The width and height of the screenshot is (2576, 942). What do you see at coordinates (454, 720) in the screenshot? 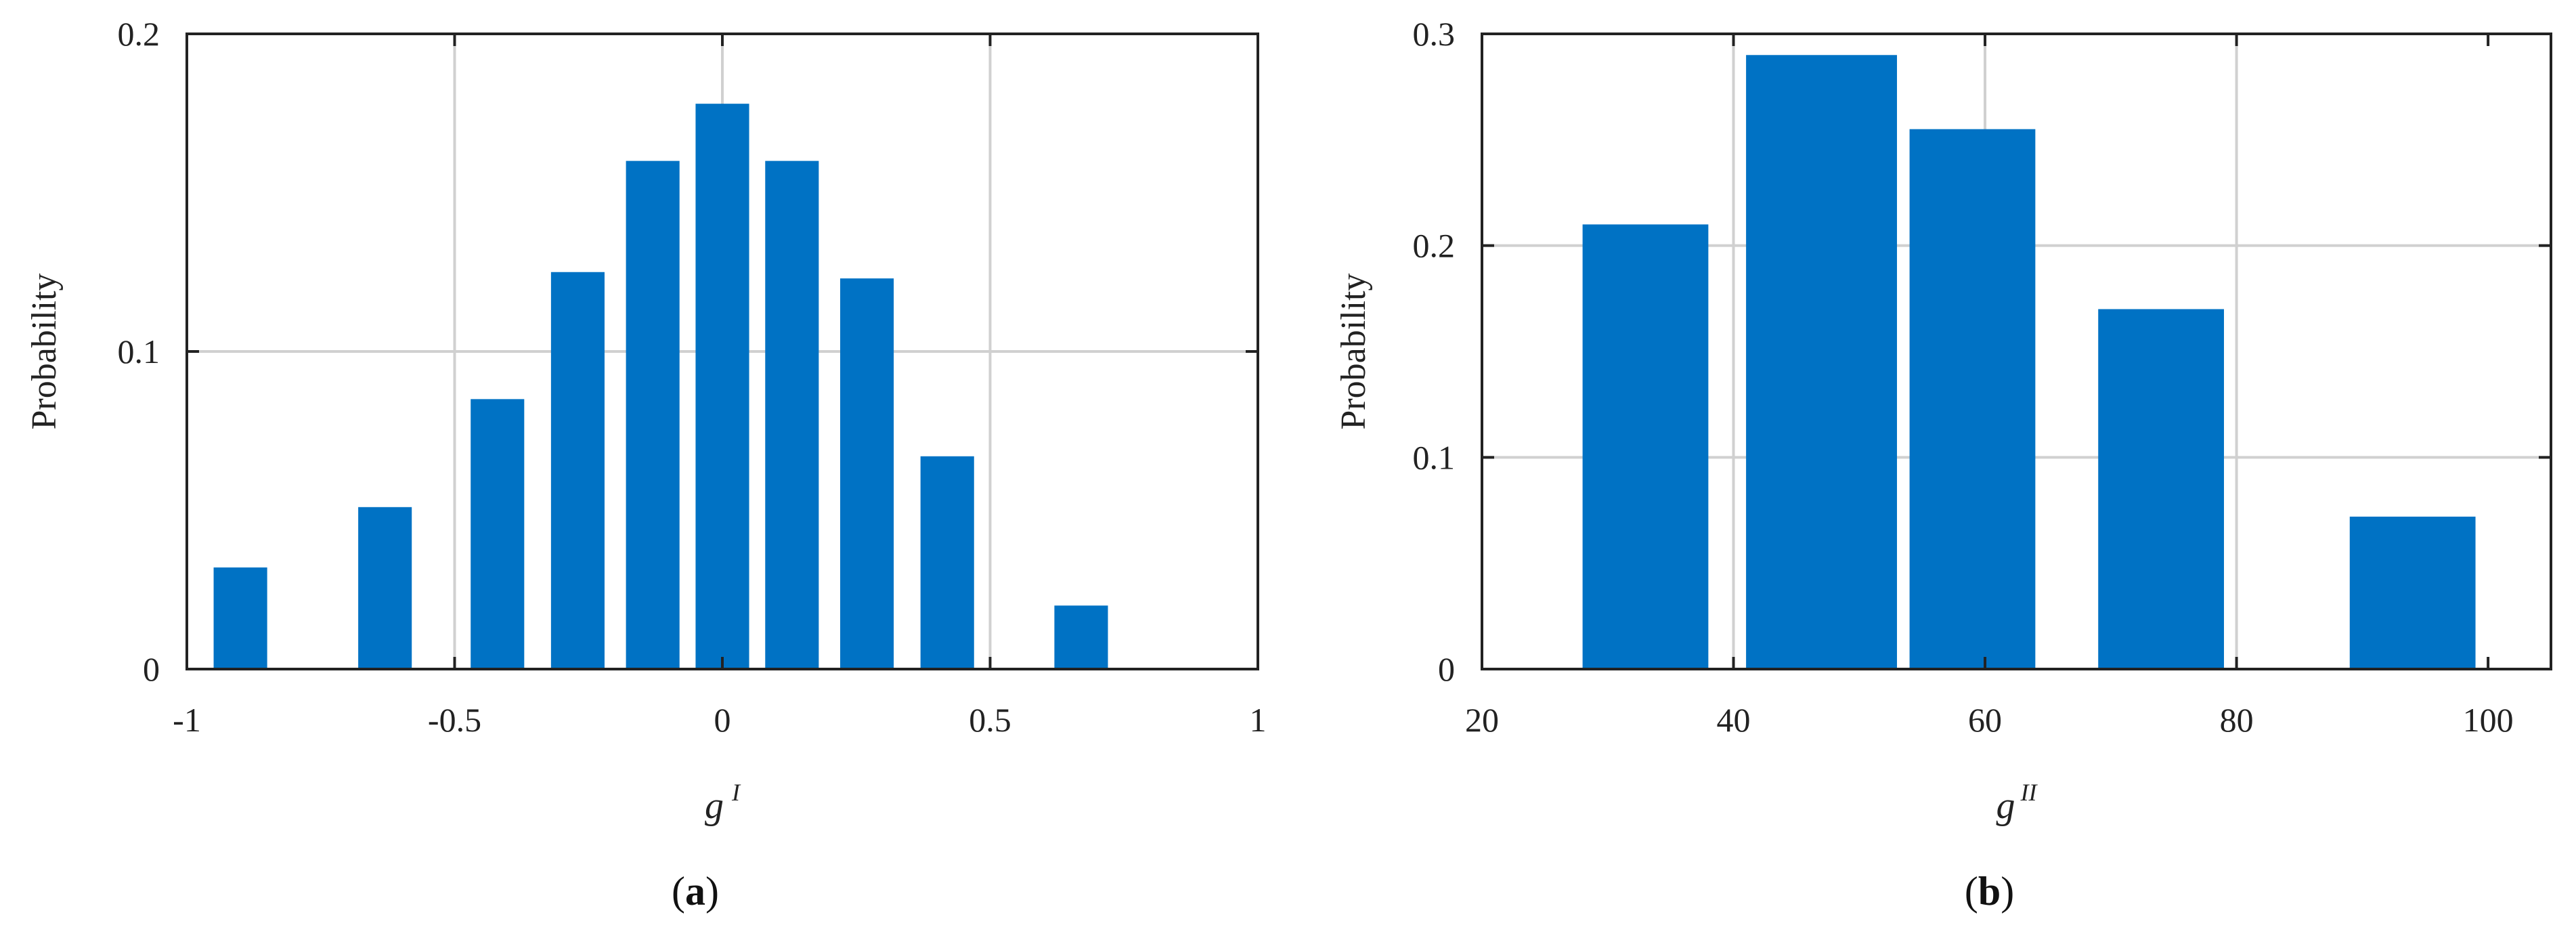
I see `x-tick-label: -0.5` at bounding box center [454, 720].